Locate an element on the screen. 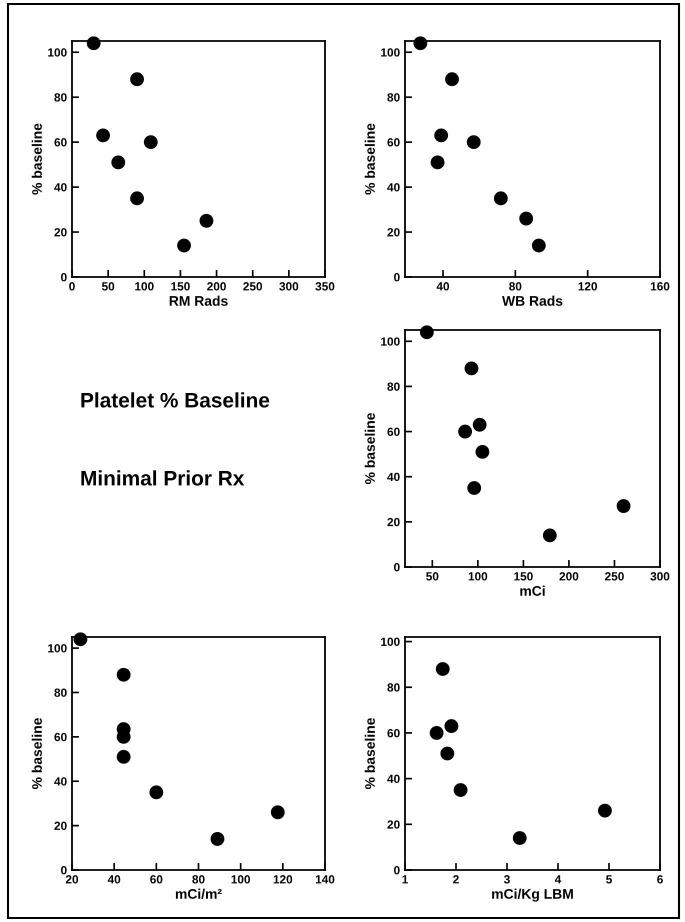 The height and width of the screenshot is (922, 685). x-axis-title: mCi/m² is located at coordinates (199, 893).